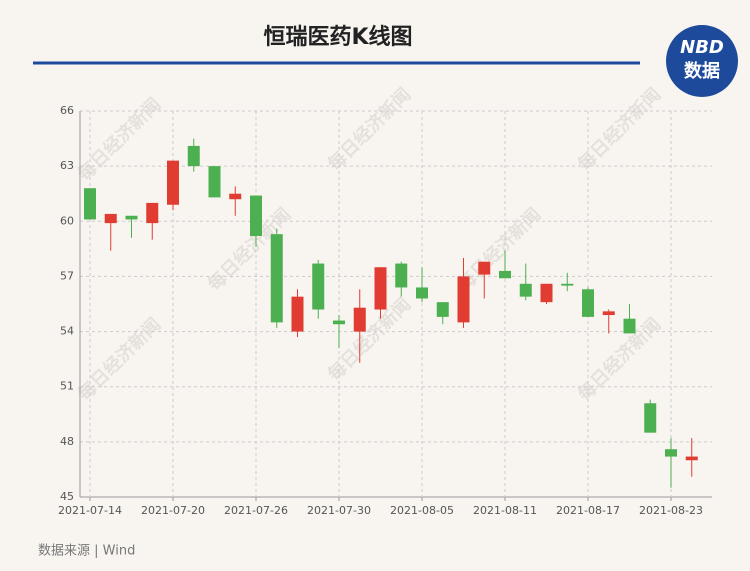 Image resolution: width=750 pixels, height=571 pixels. Describe the element at coordinates (173, 510) in the screenshot. I see `x-tick-label: 2021-07-20` at that location.